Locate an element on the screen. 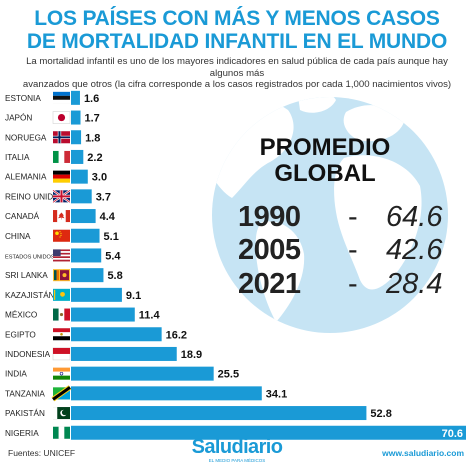  bar-row: CANADÁ 4.4 is located at coordinates (60, 216).